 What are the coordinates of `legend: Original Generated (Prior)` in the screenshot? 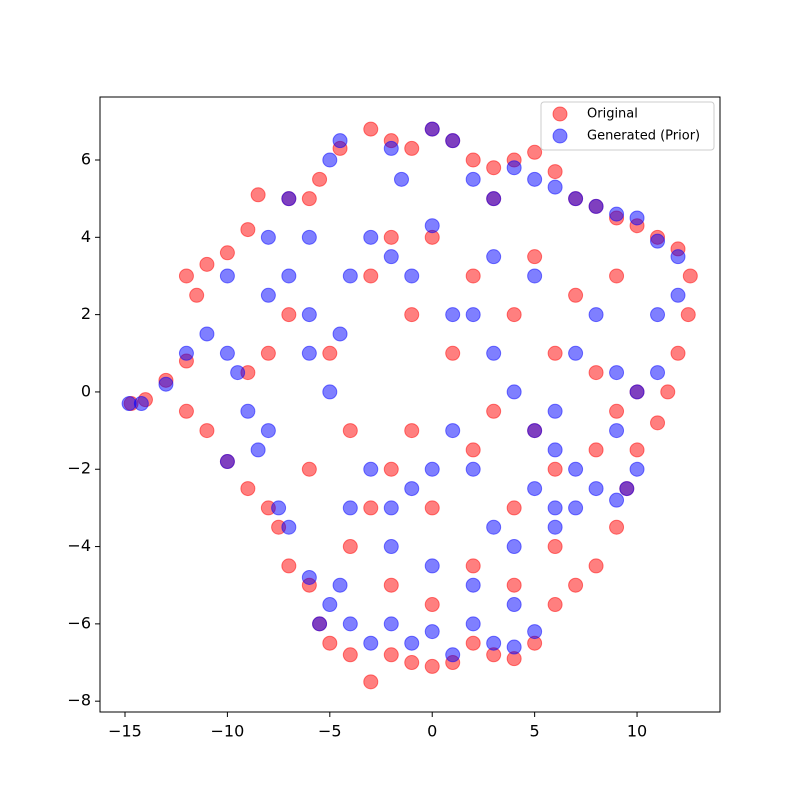 It's located at (627, 126).